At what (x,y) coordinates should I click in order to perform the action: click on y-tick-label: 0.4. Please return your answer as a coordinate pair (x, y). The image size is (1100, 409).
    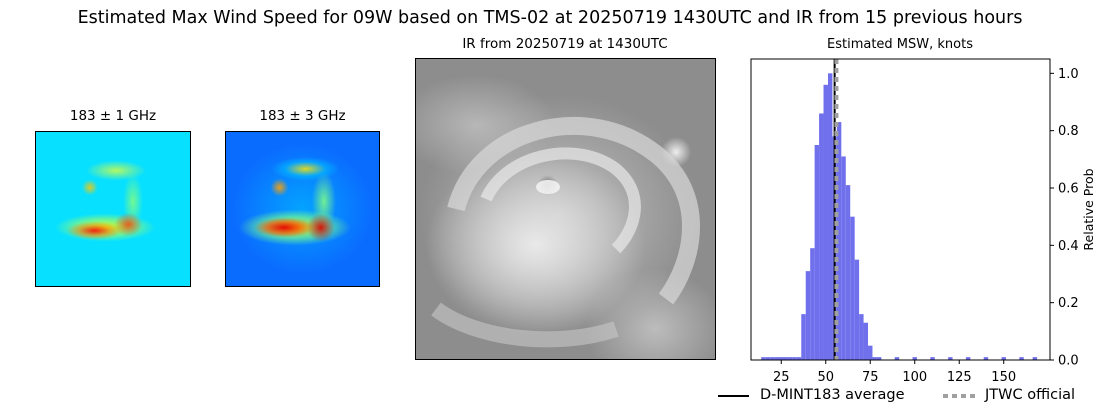
    Looking at the image, I should click on (1068, 246).